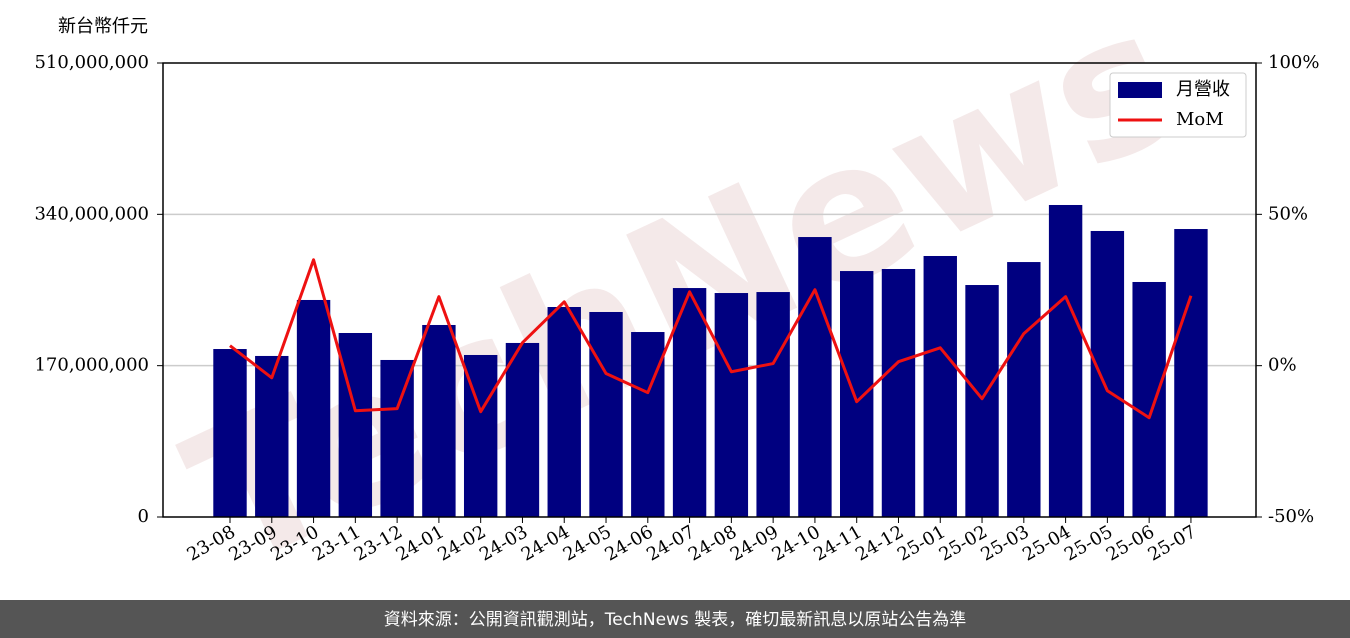 This screenshot has height=638, width=1350. Describe the element at coordinates (91, 213) in the screenshot. I see `y-tick-label: 340,000,000` at that location.